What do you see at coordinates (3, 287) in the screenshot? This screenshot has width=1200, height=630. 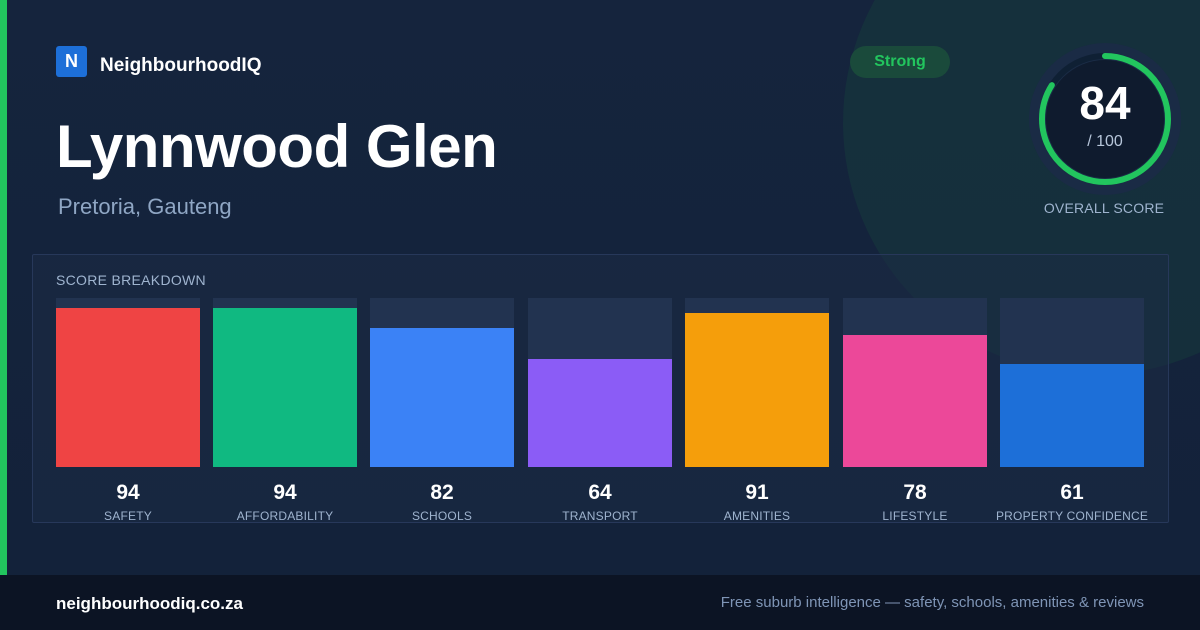 I see `accent-bar` at bounding box center [3, 287].